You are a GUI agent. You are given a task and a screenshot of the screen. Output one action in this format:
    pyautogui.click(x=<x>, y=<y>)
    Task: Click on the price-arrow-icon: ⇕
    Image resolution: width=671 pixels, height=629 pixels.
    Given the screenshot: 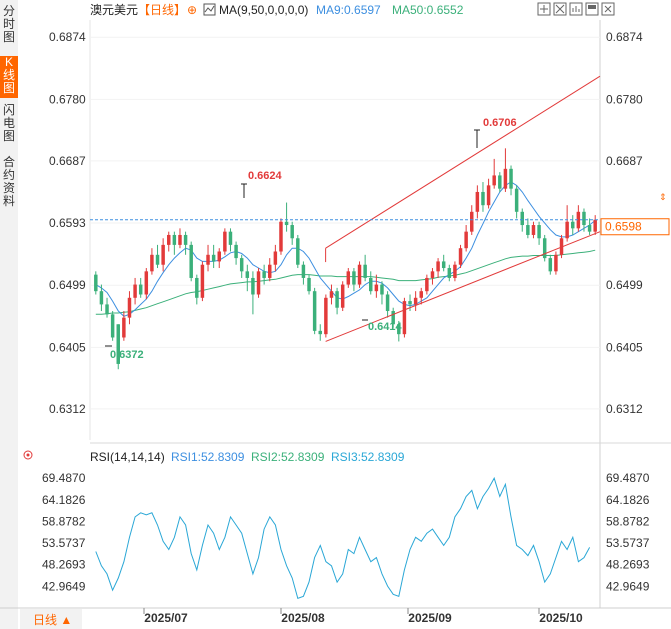 What is the action you would take?
    pyautogui.click(x=663, y=197)
    